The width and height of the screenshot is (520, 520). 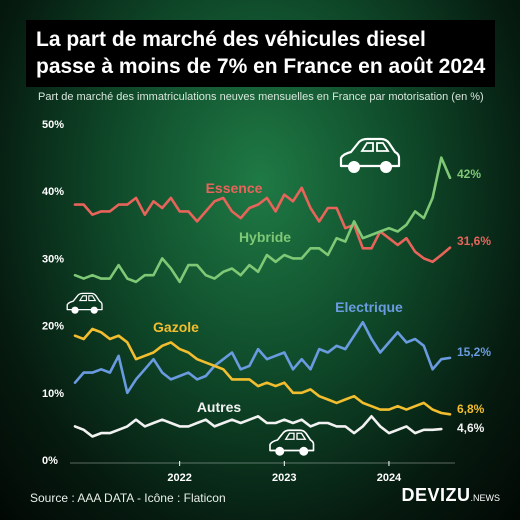 What do you see at coordinates (262, 225) in the screenshot?
I see `series-line-essence` at bounding box center [262, 225].